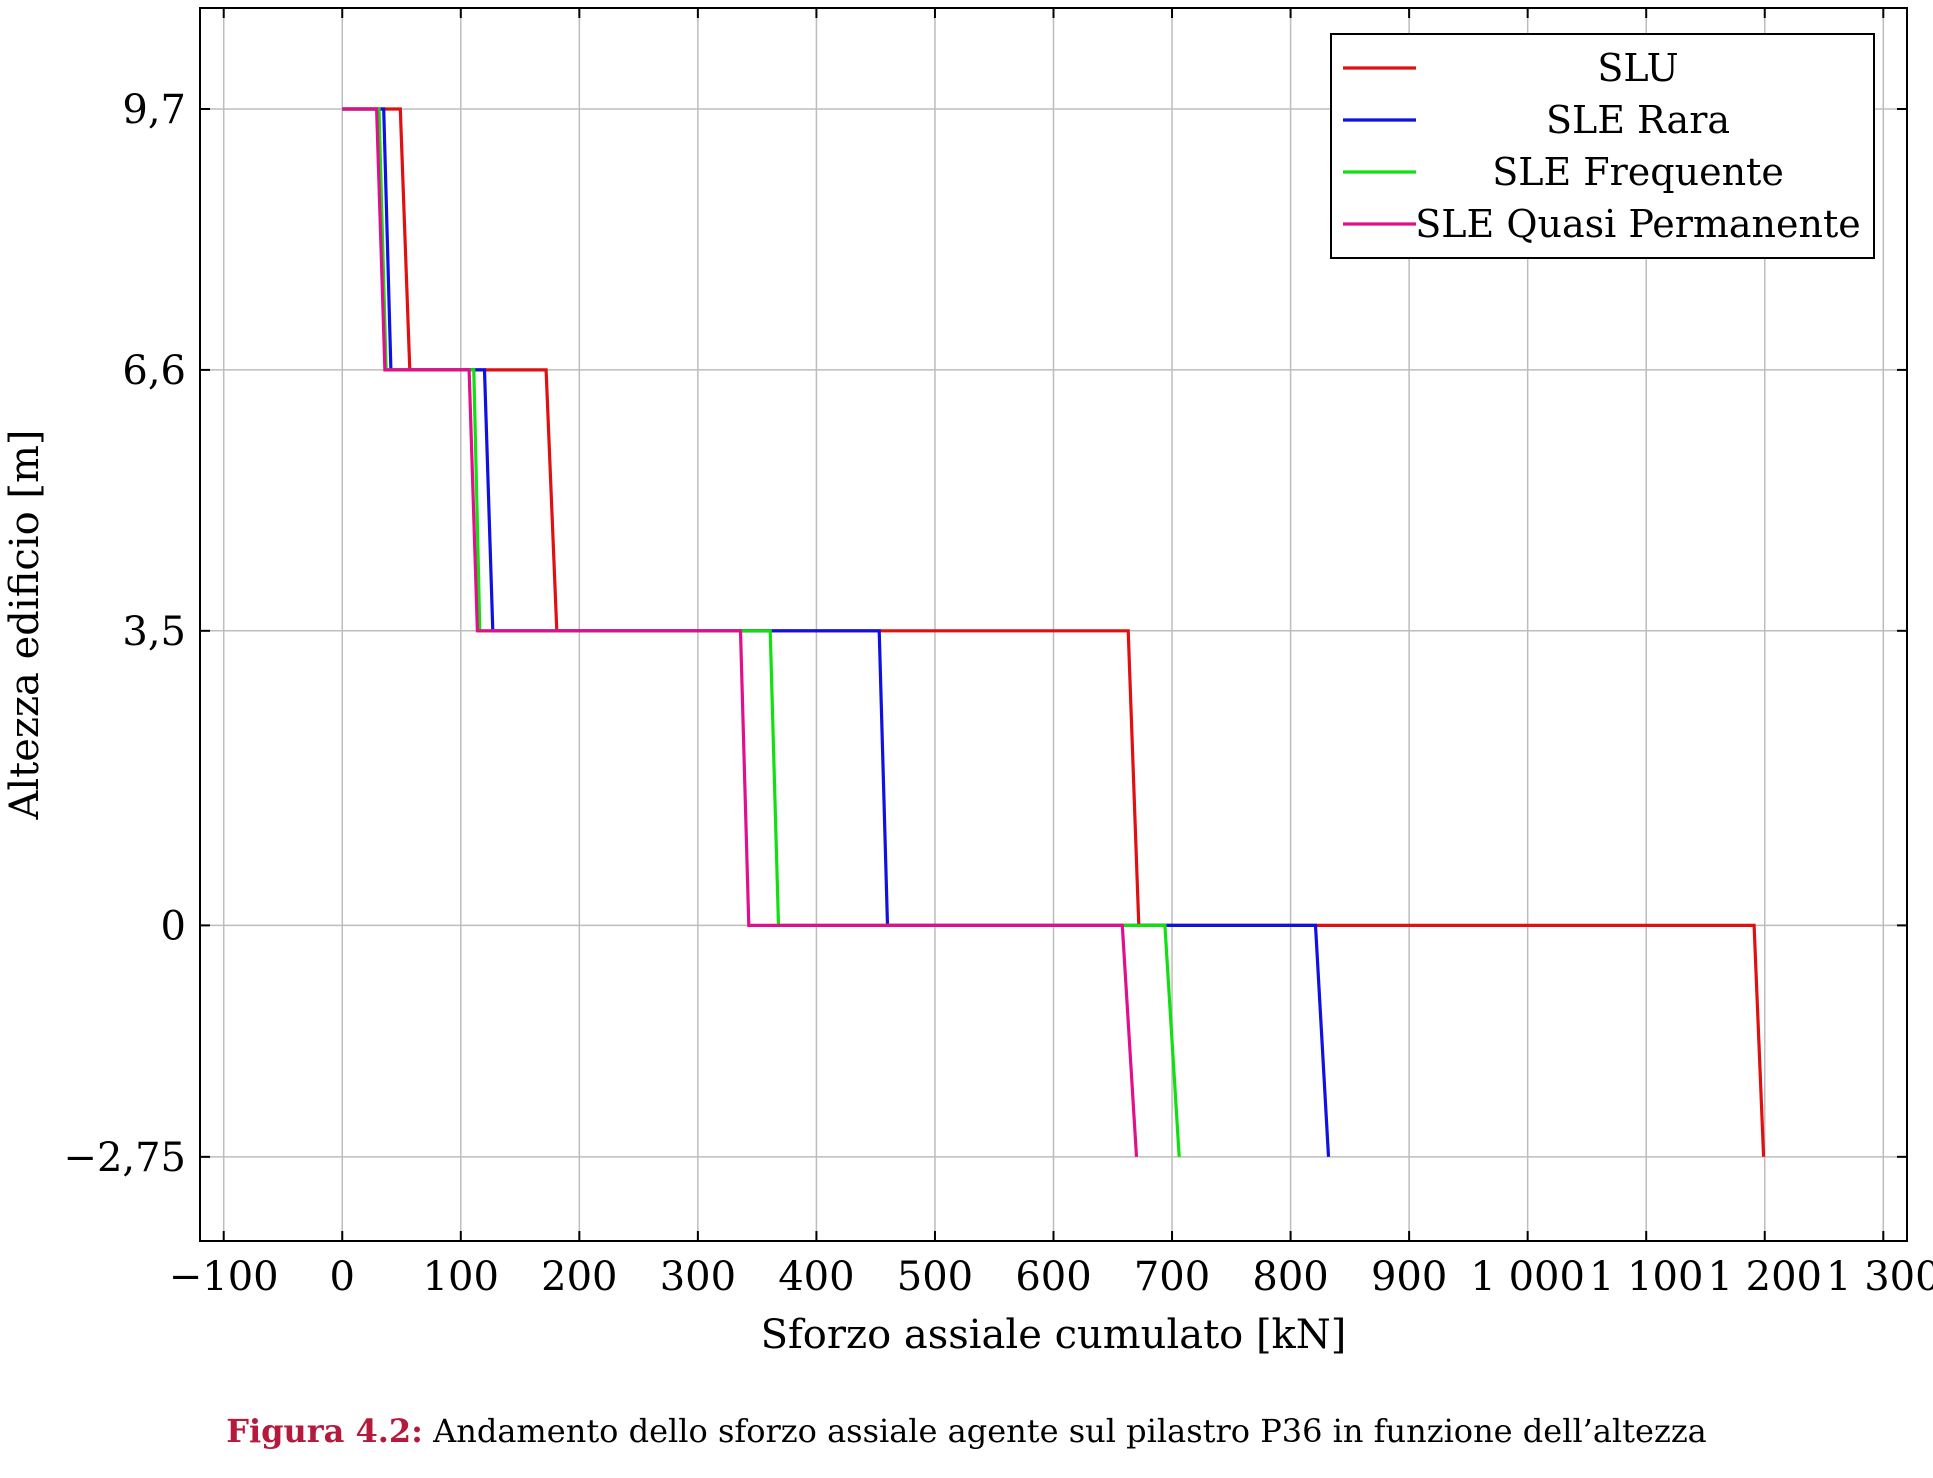 This screenshot has width=1933, height=1478. What do you see at coordinates (1638, 224) in the screenshot?
I see `legend-entry: SLE Quasi Permanente` at bounding box center [1638, 224].